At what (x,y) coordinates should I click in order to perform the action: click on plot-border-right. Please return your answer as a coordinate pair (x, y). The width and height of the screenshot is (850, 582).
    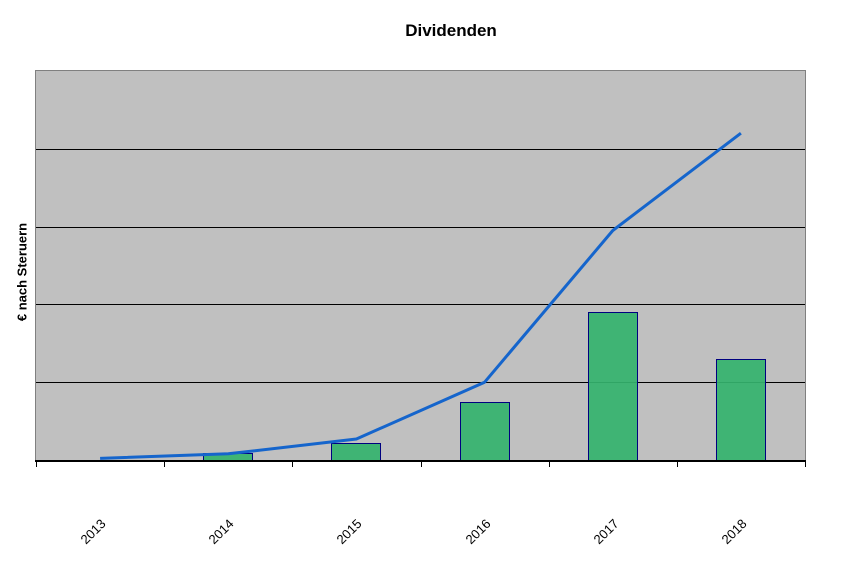
    Looking at the image, I should click on (805, 265).